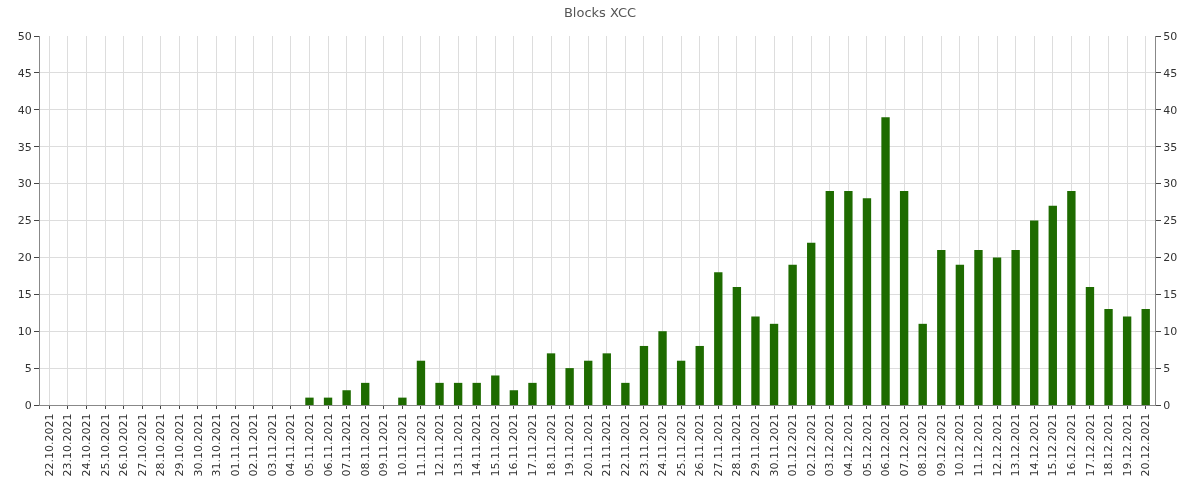  I want to click on x-tick-label: 09.11.2021, so click(384, 445).